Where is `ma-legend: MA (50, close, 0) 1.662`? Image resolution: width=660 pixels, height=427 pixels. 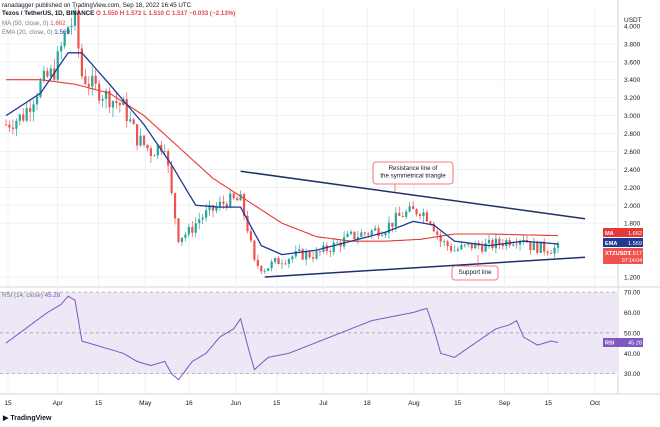
ma-legend: MA (50, close, 0) 1.662 is located at coordinates (34, 24).